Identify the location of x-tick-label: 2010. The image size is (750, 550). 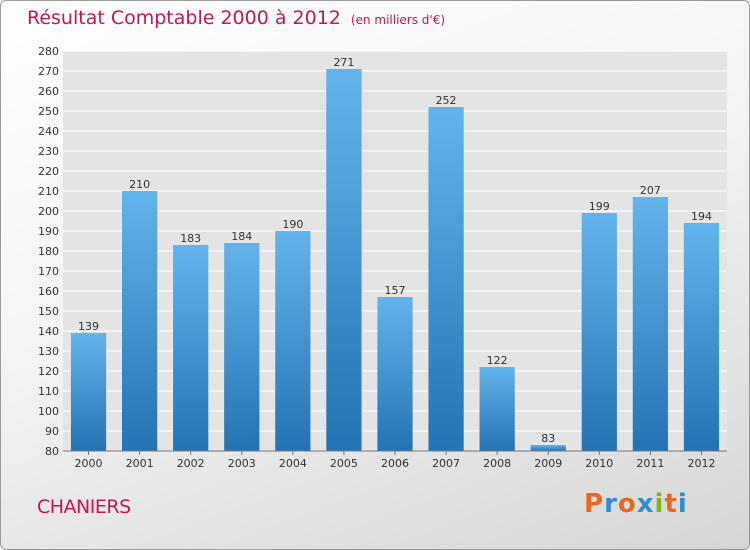
(599, 463).